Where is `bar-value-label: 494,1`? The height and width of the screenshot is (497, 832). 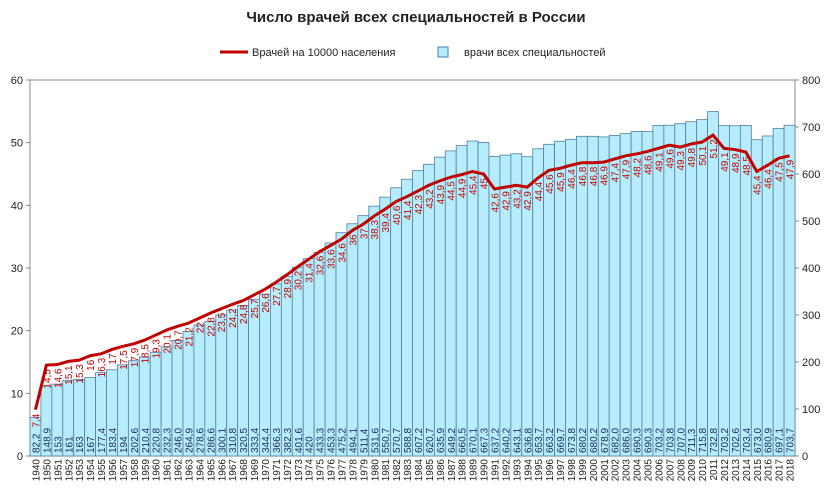
bar-value-label: 494,1 is located at coordinates (353, 440).